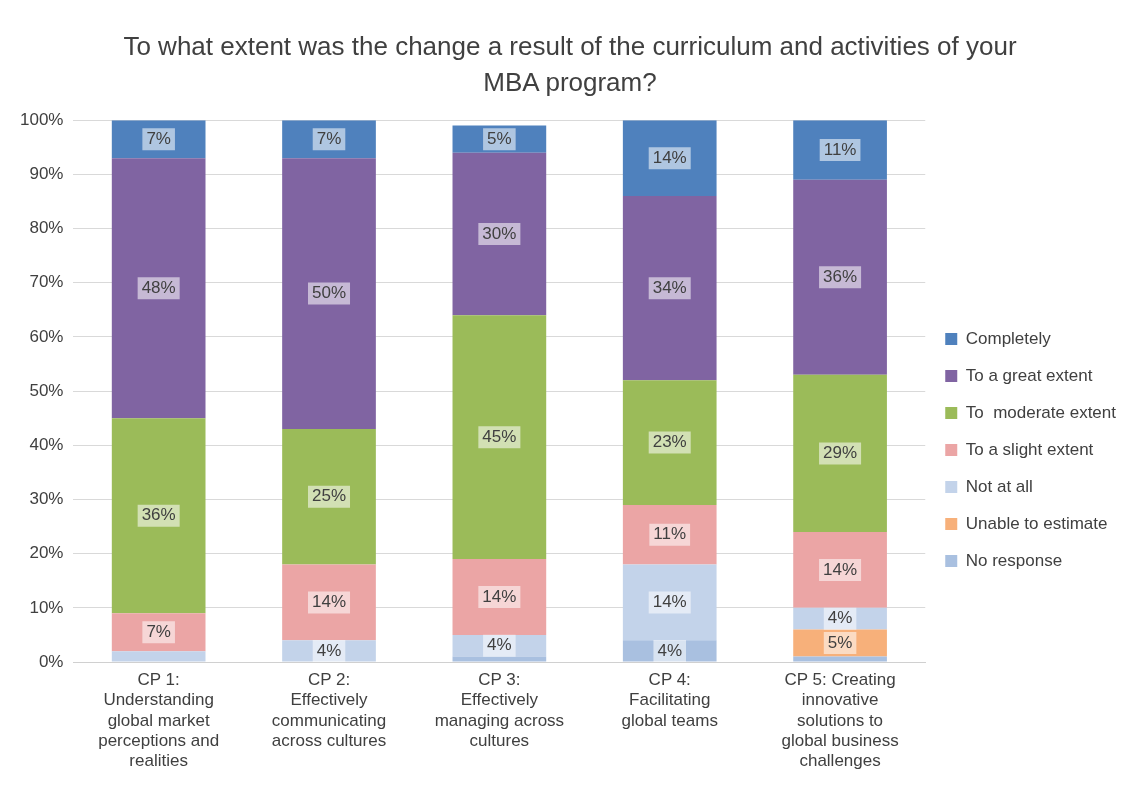  What do you see at coordinates (329, 710) in the screenshot?
I see `x-tick-label: CP 2: Effectively communicating across cultures` at bounding box center [329, 710].